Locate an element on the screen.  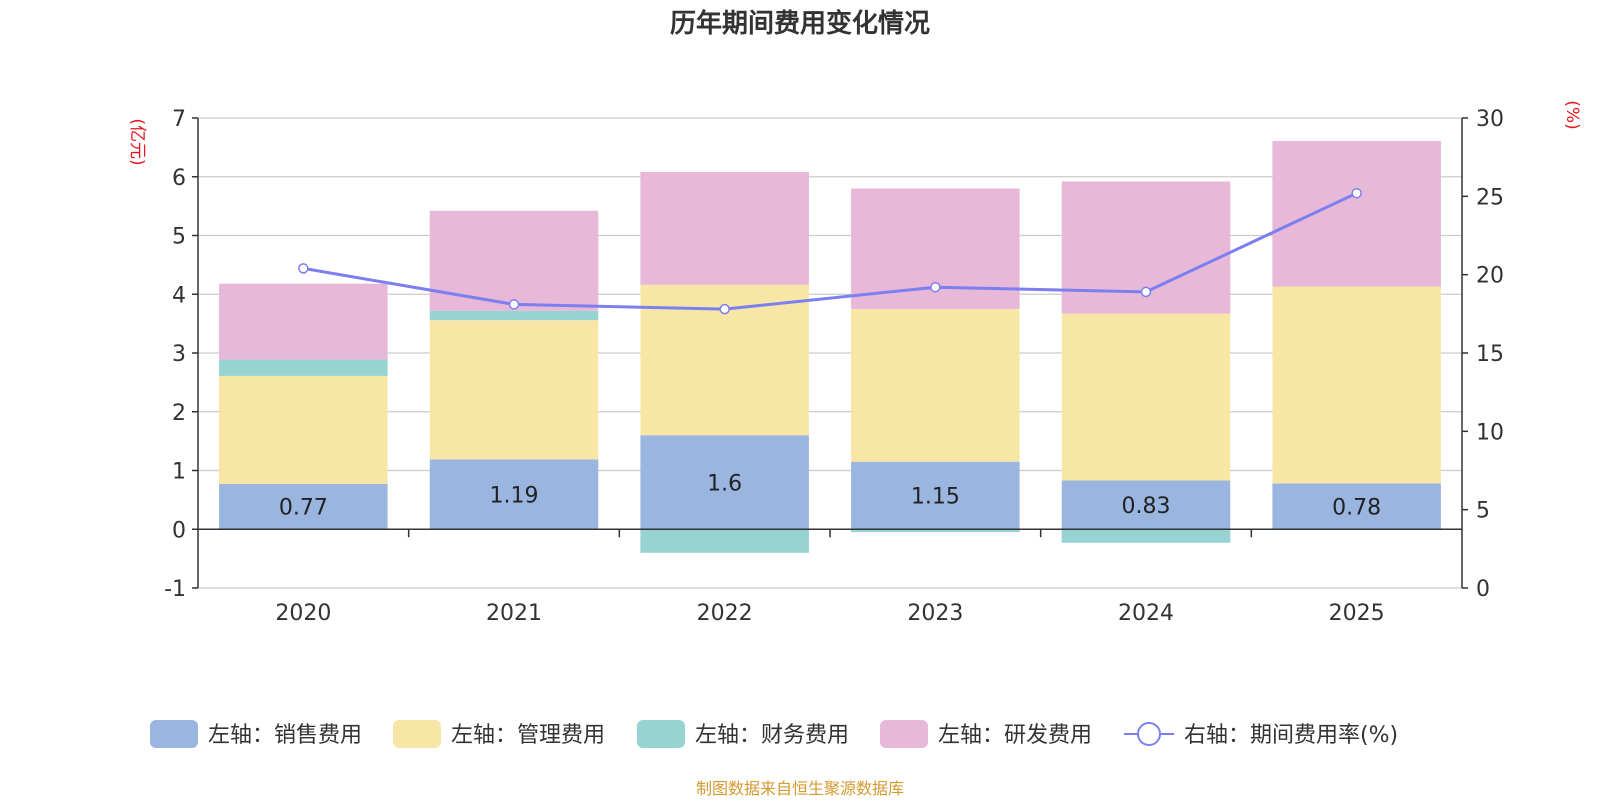
right-tick-label: 10 is located at coordinates (1490, 432).